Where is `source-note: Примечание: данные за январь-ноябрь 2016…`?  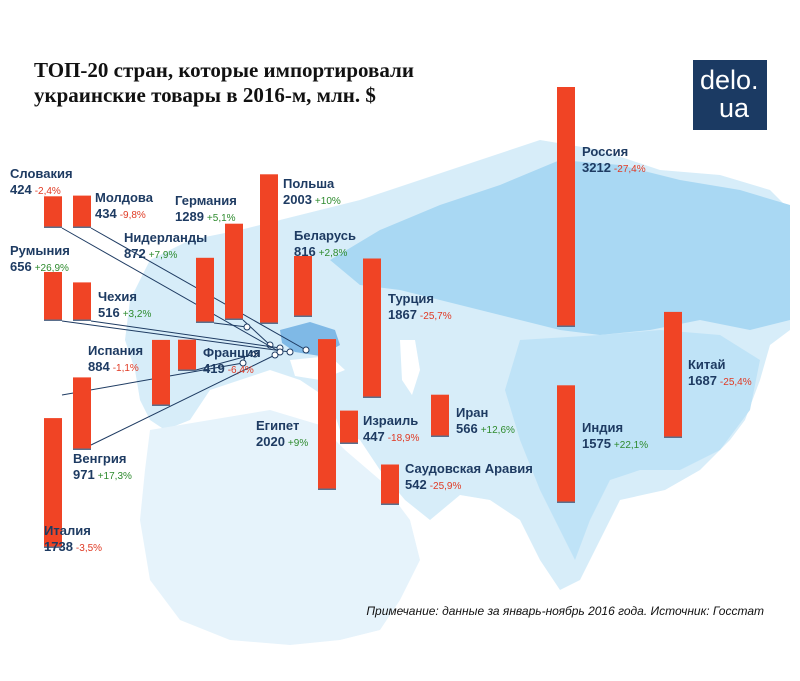
source-note: Примечание: данные за январь-ноябрь 2016… is located at coordinates (565, 611).